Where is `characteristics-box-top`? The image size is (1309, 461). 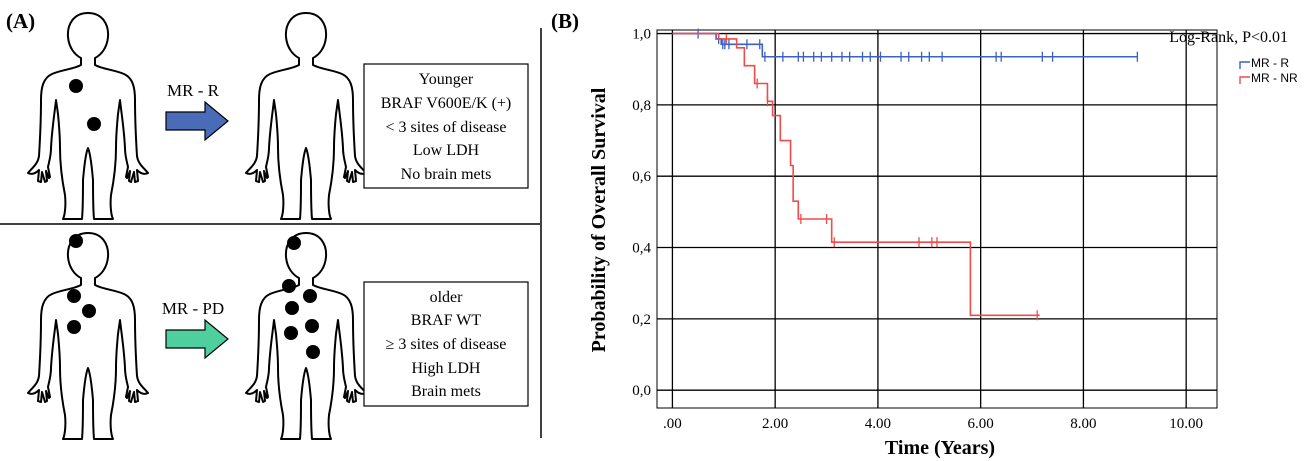
characteristics-box-top is located at coordinates (446, 126).